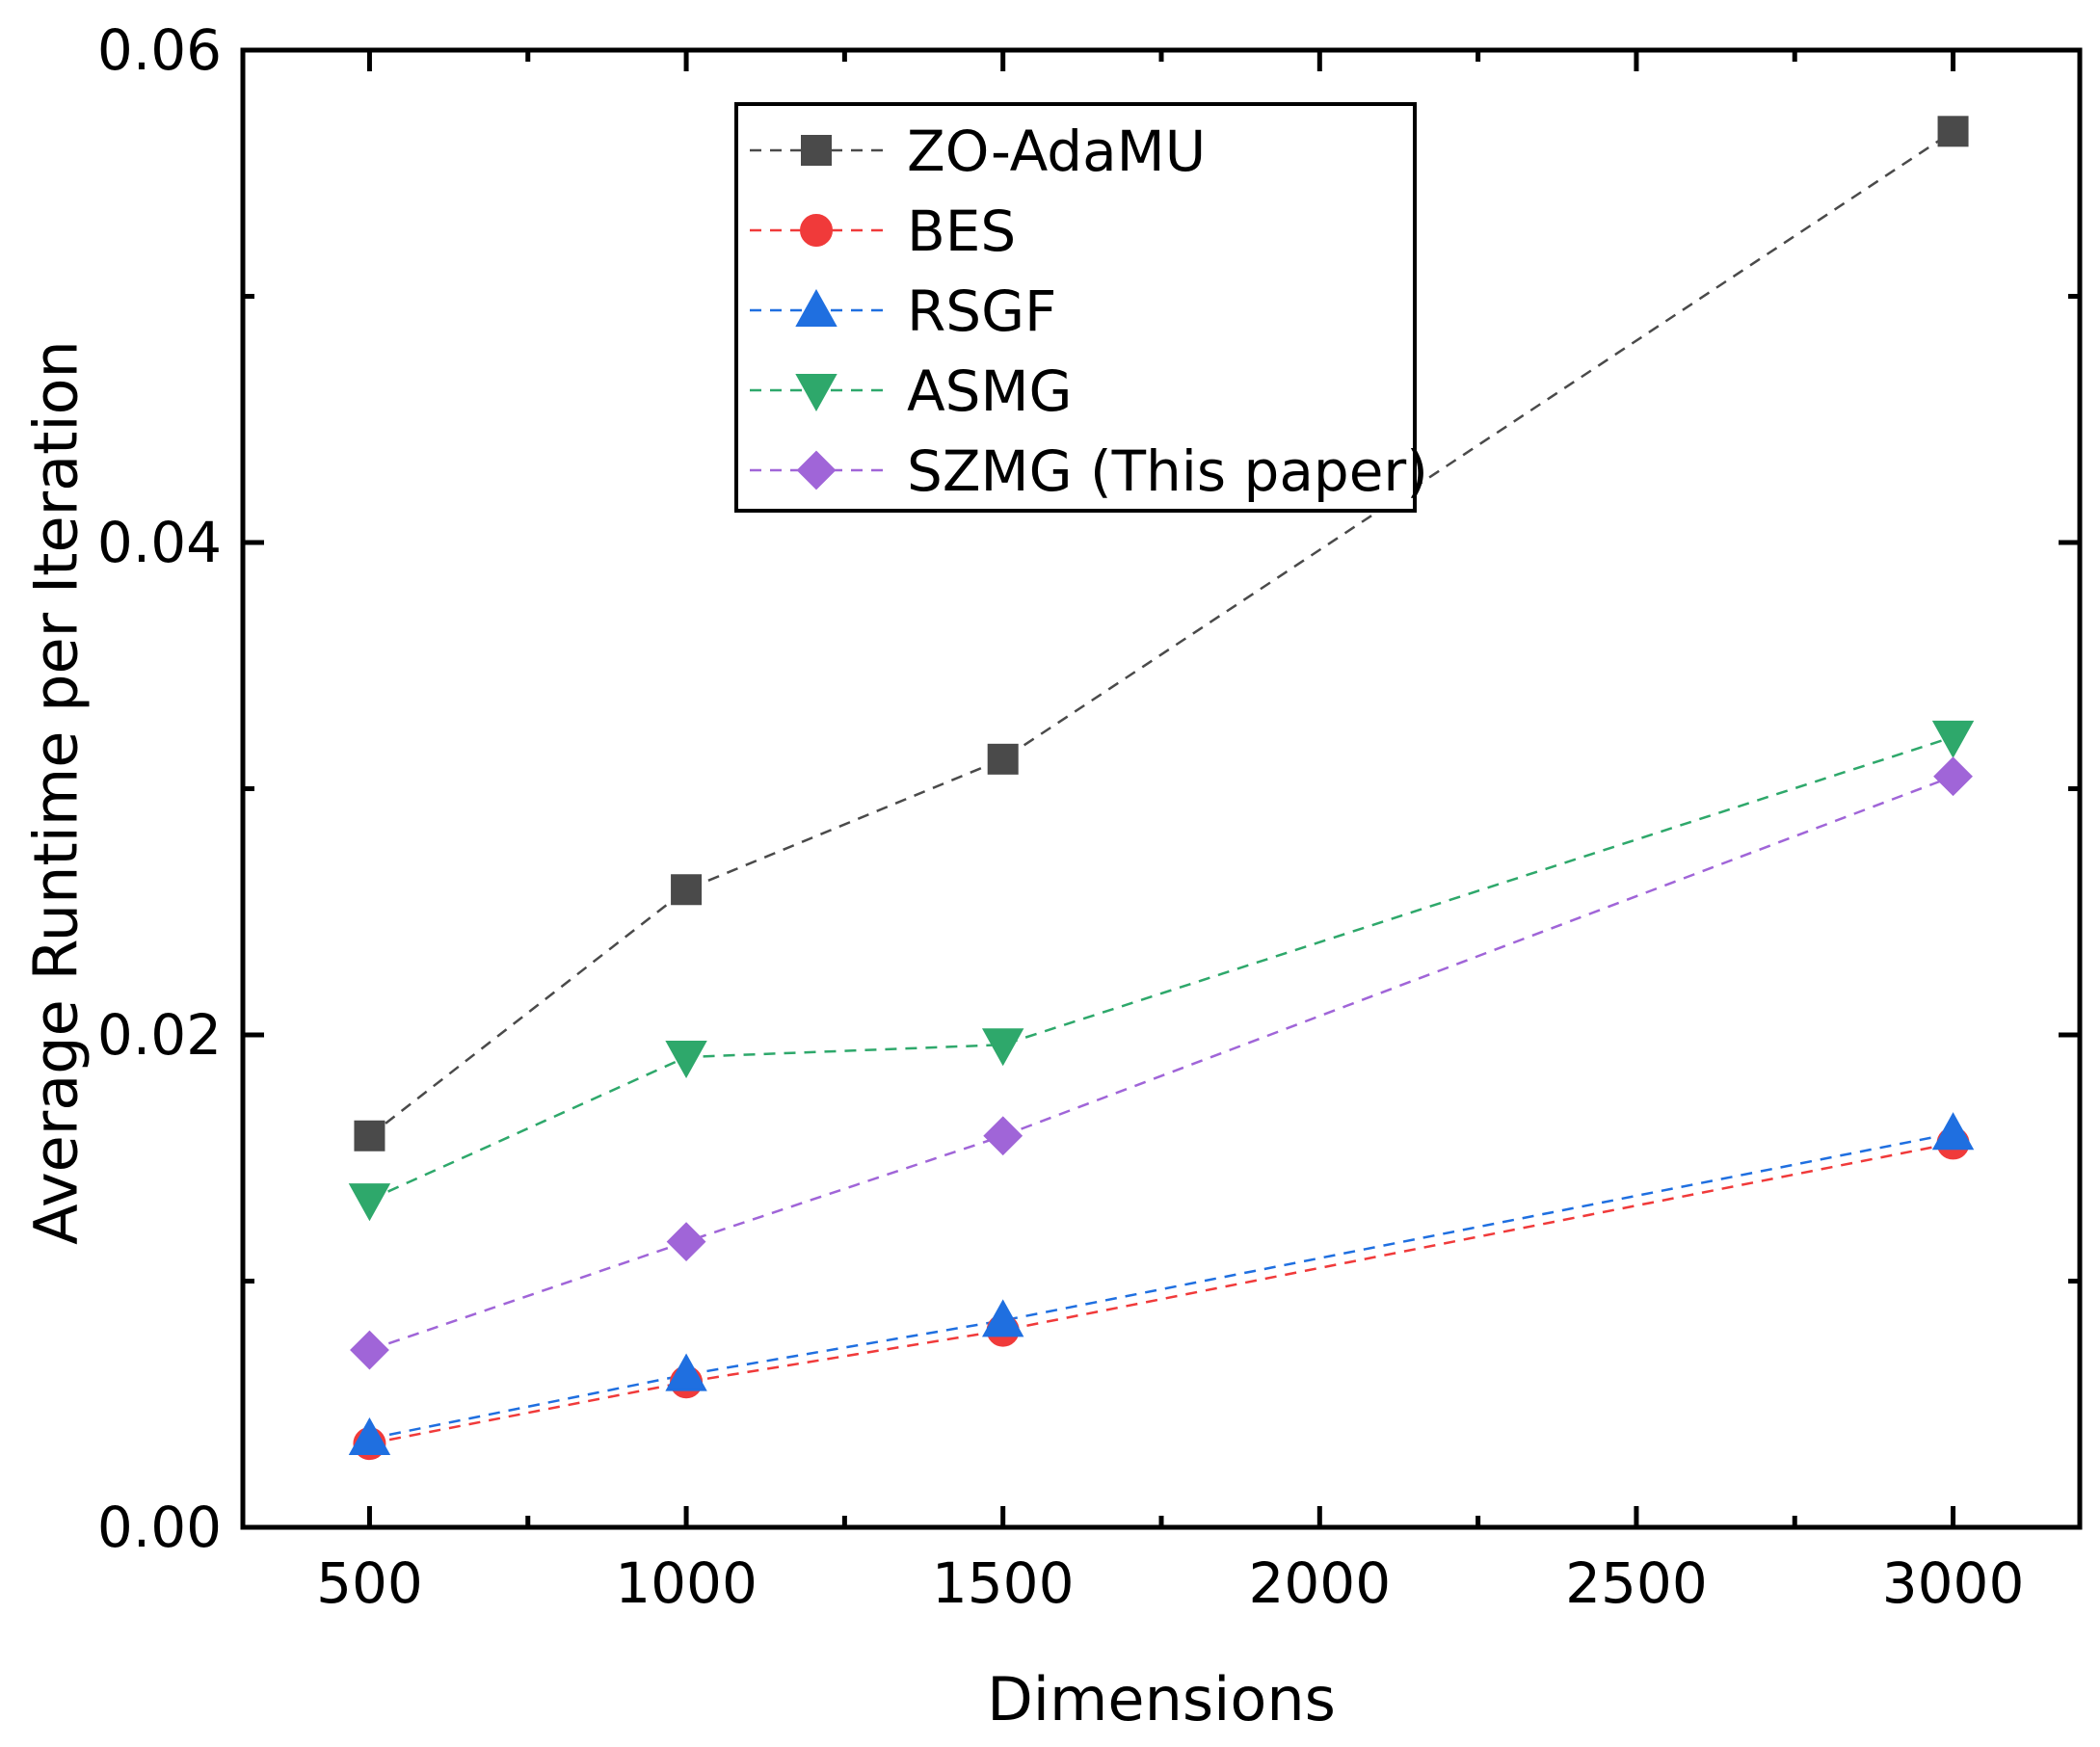  Describe the element at coordinates (1004, 1583) in the screenshot. I see `x-tick-label: 1500` at that location.